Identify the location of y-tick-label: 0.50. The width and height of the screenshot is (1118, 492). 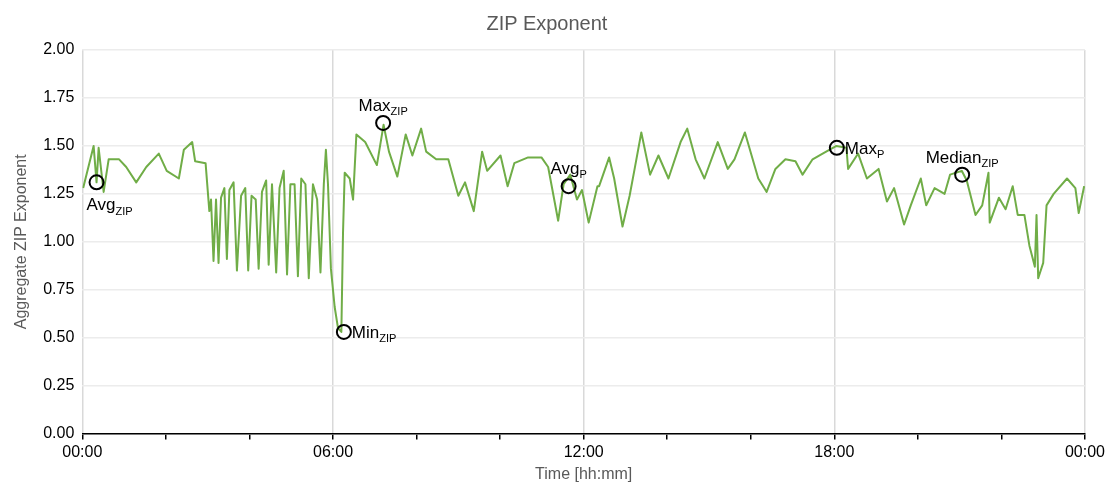
(59, 337).